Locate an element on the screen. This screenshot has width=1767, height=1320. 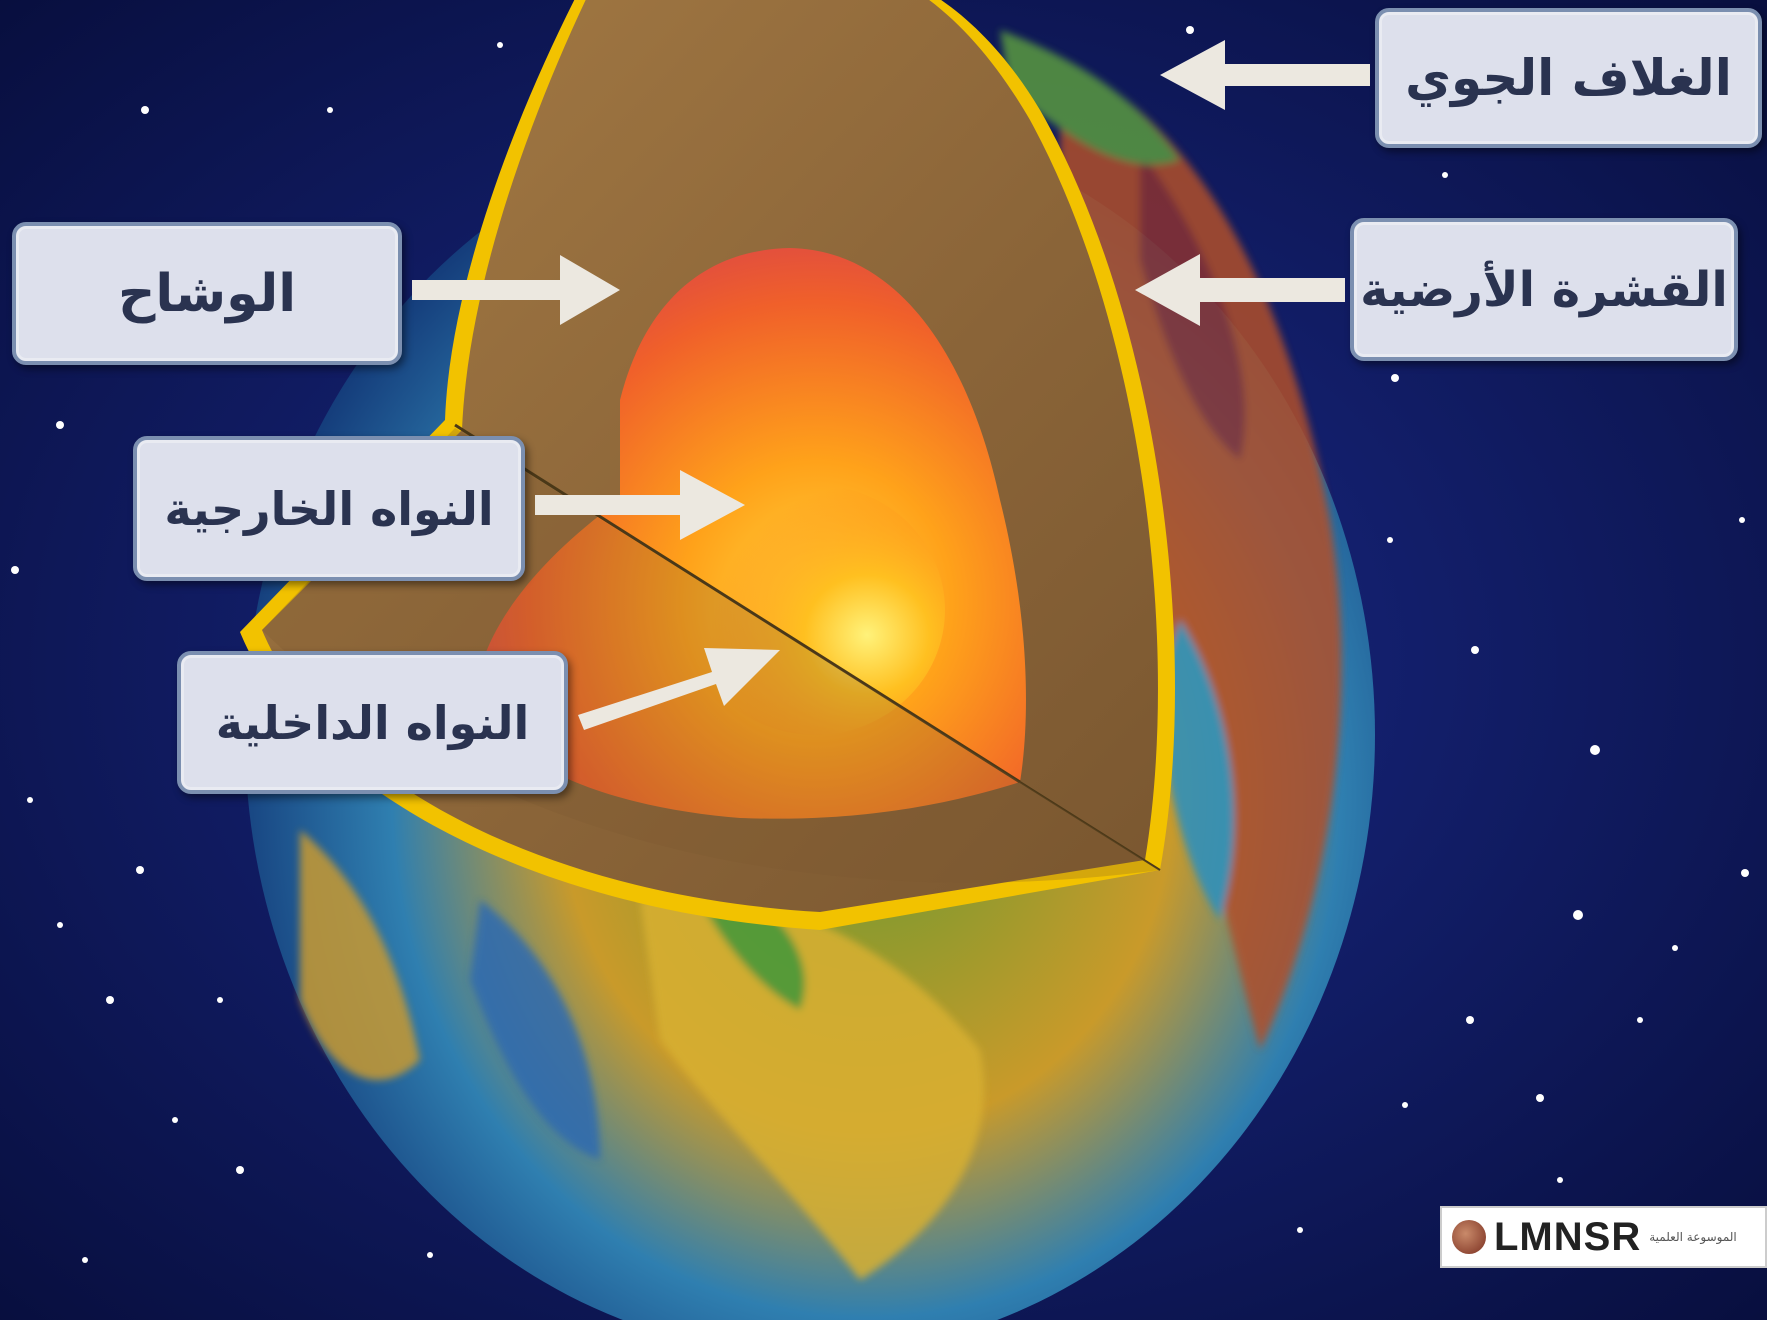
label-outer-core-text: النواه الخارجية is located at coordinates (329, 508).